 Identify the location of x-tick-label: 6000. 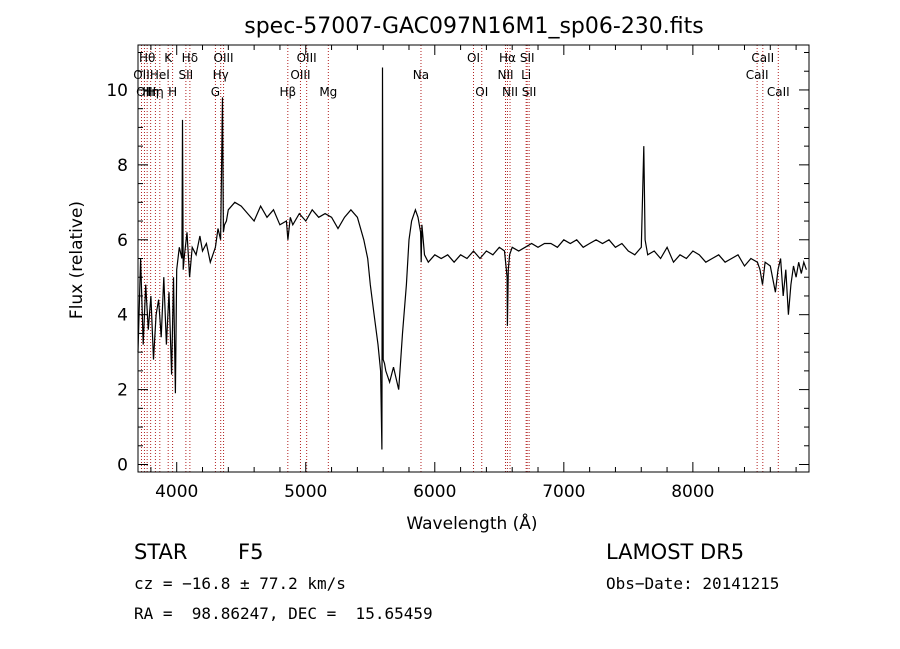
(434, 492).